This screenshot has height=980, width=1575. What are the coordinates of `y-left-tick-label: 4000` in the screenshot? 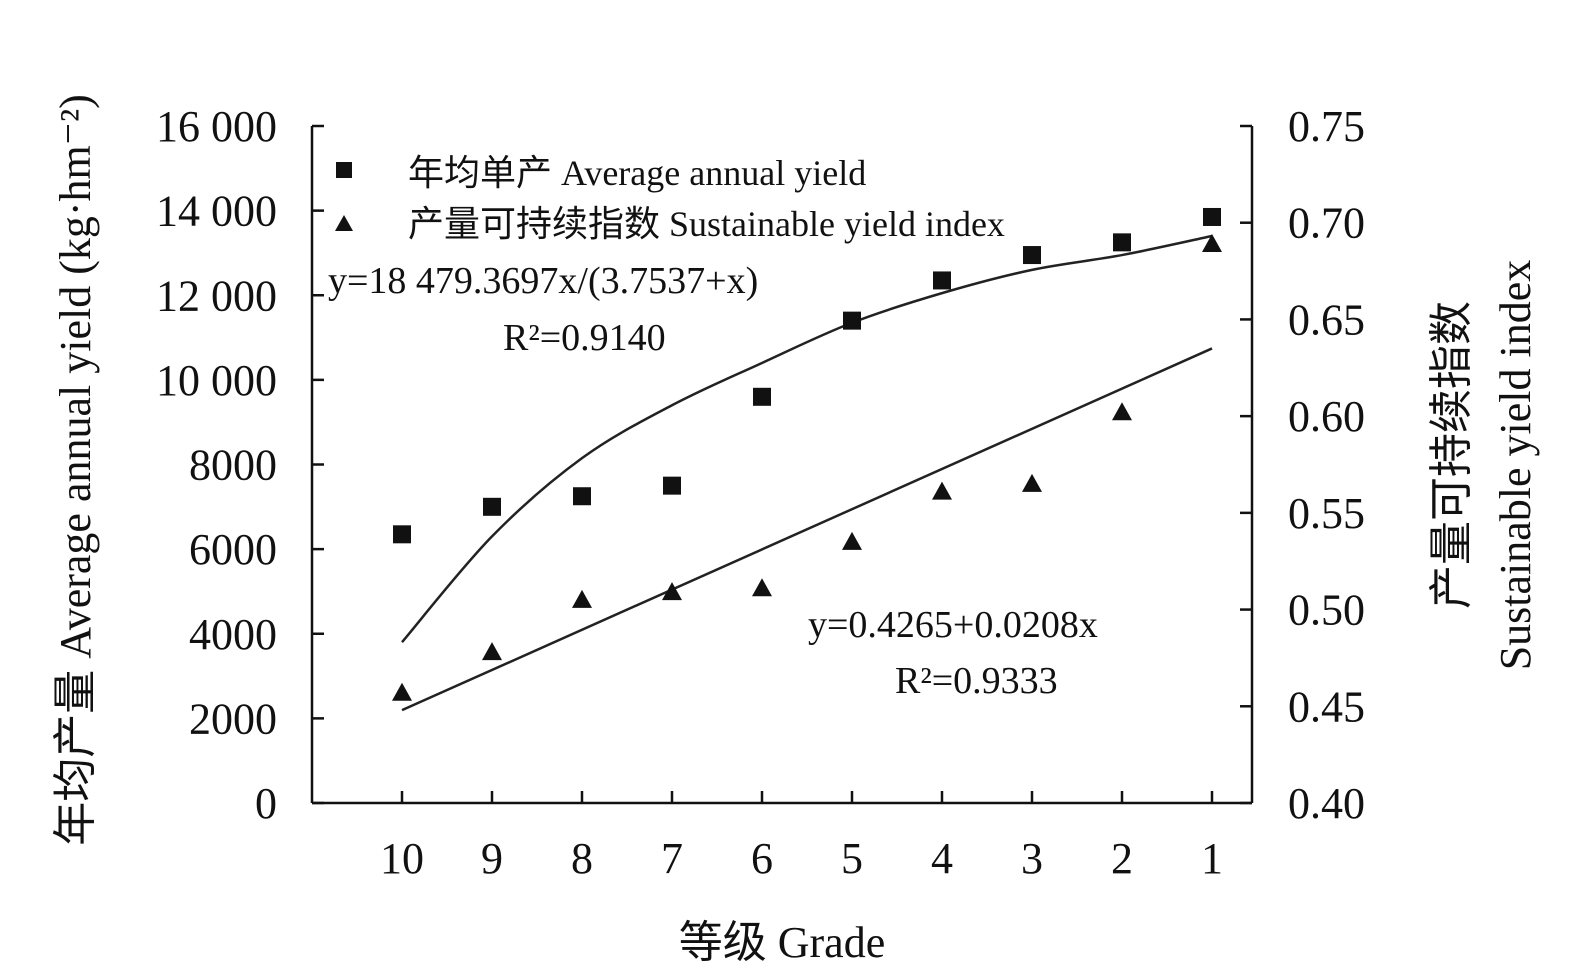 It's located at (233, 634).